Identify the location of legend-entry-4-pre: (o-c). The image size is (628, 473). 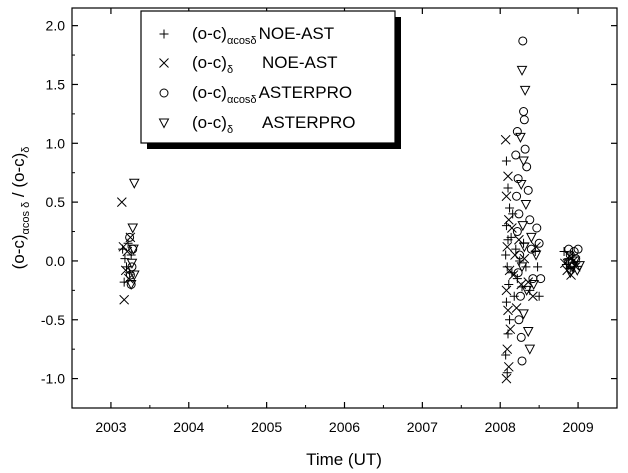
(209, 122).